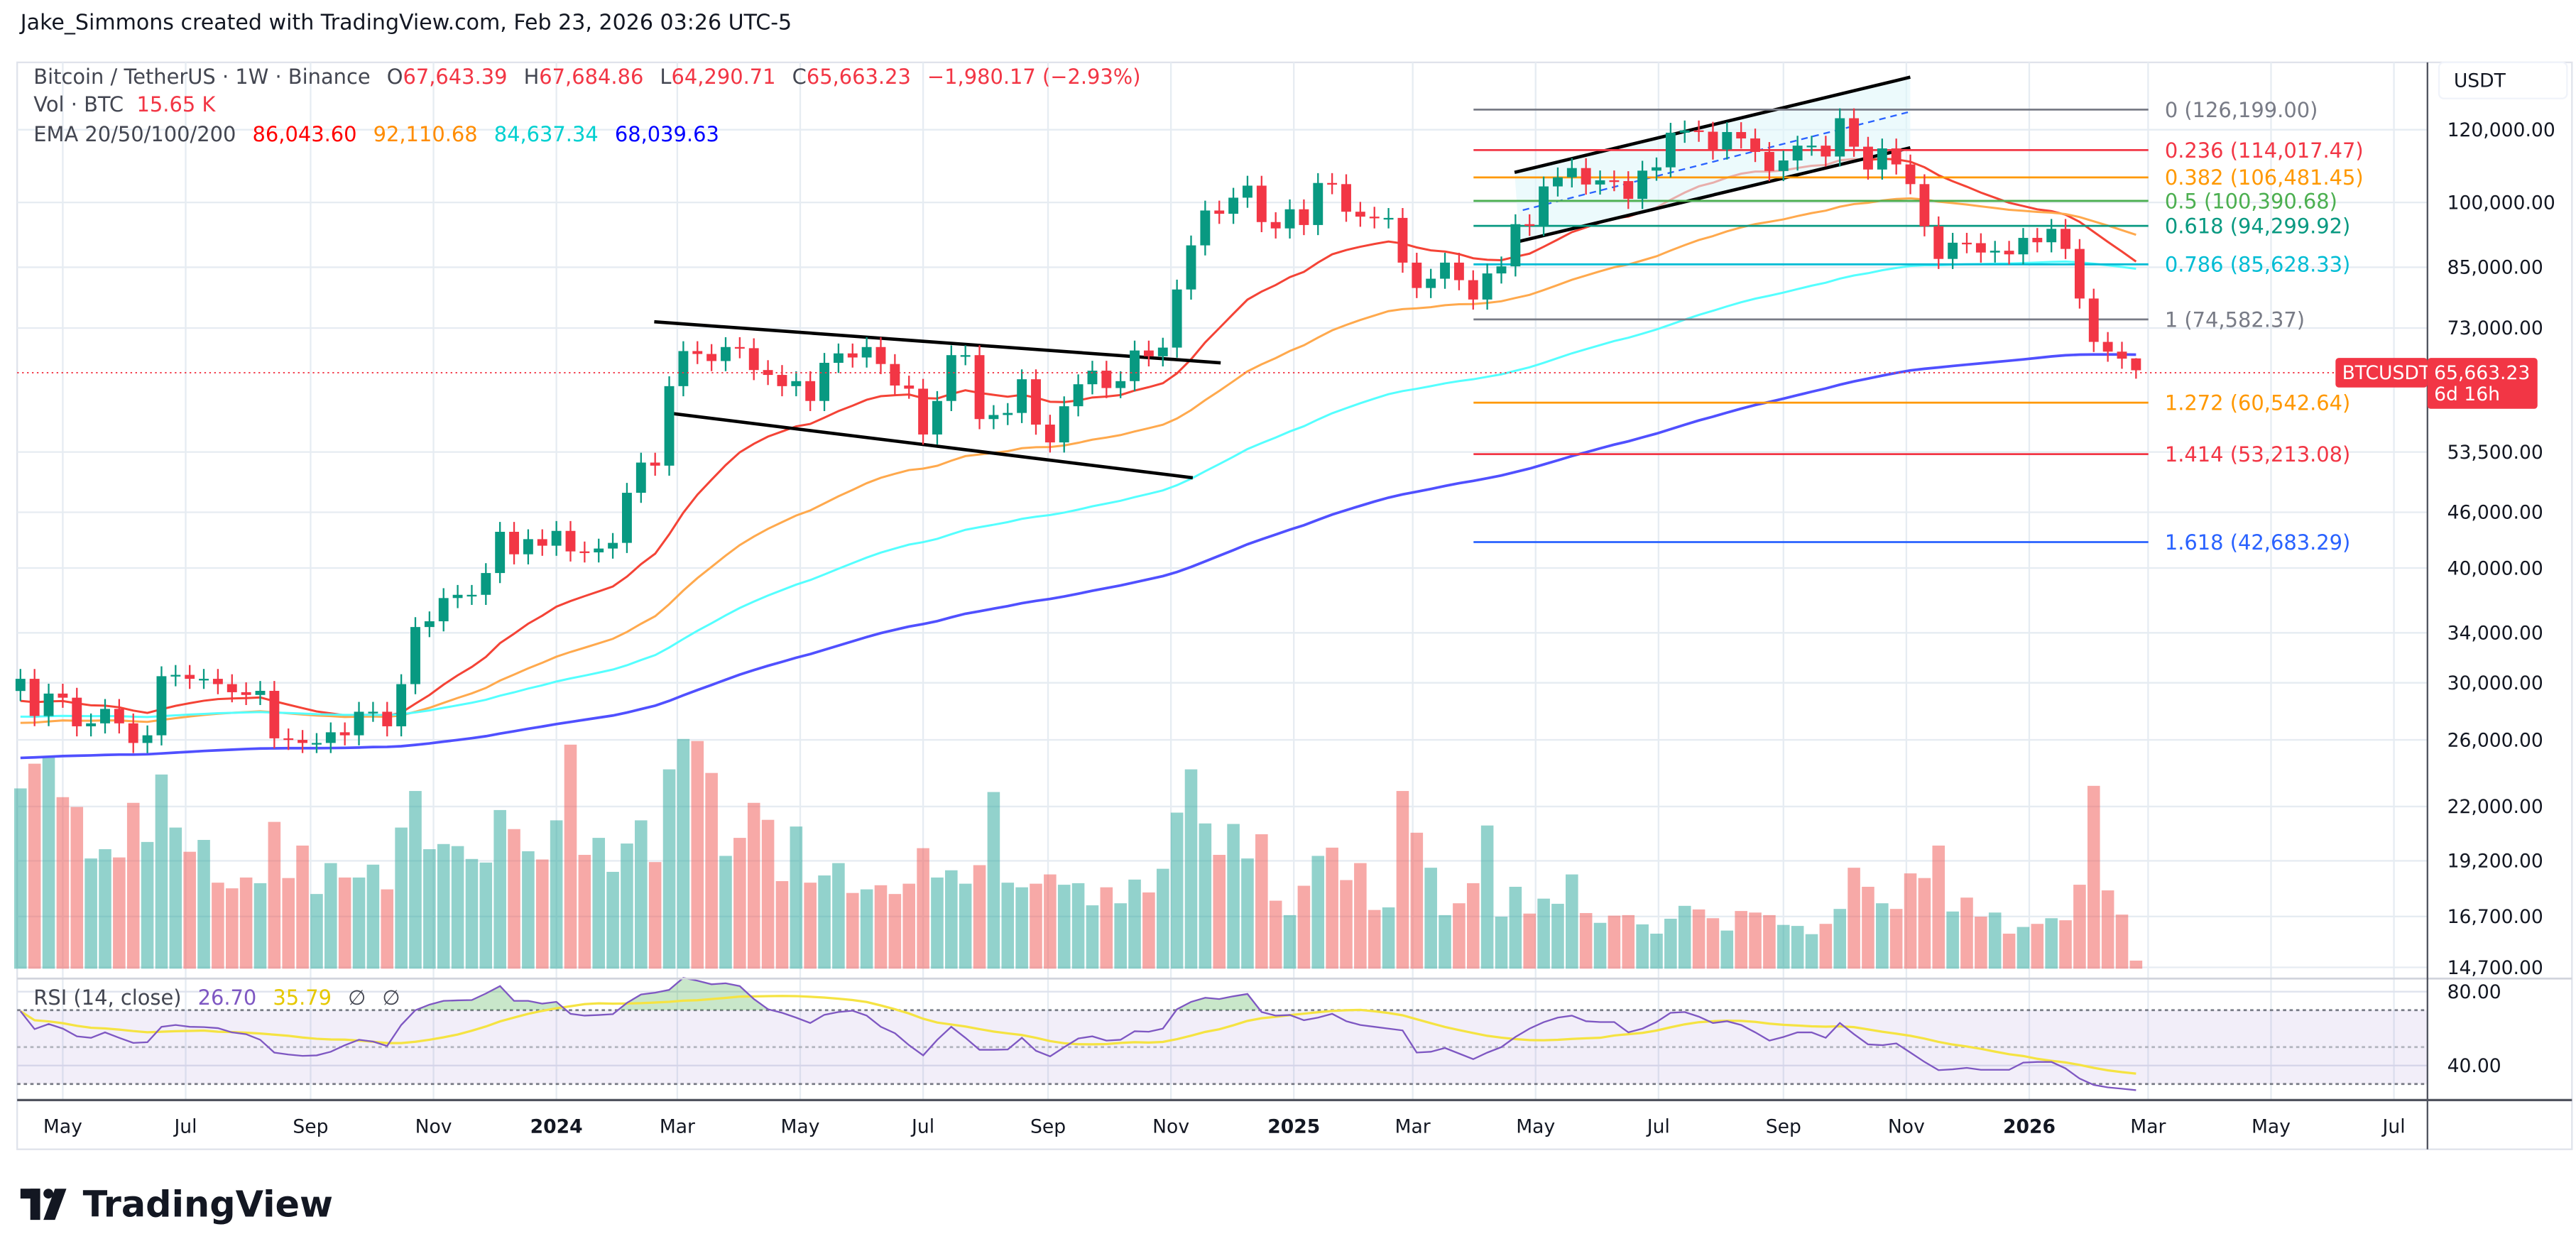 The width and height of the screenshot is (2576, 1256). I want to click on ema100-value: 84,637.34, so click(546, 134).